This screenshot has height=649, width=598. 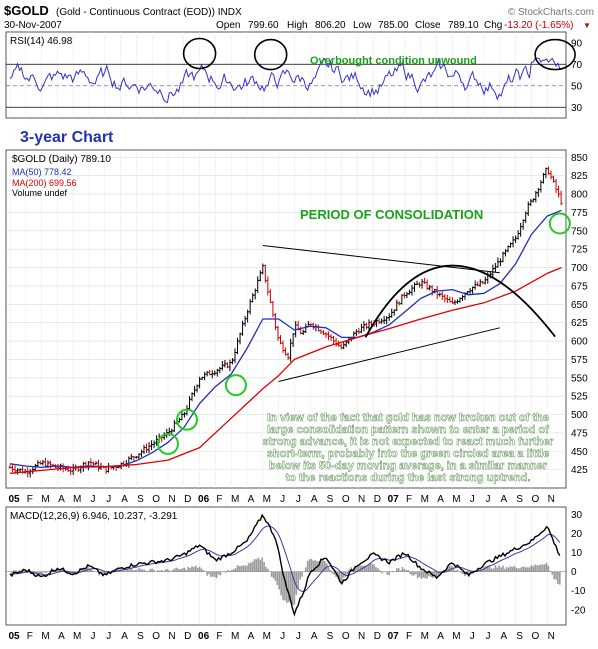 What do you see at coordinates (394, 636) in the screenshot?
I see `x-tick-label: 07` at bounding box center [394, 636].